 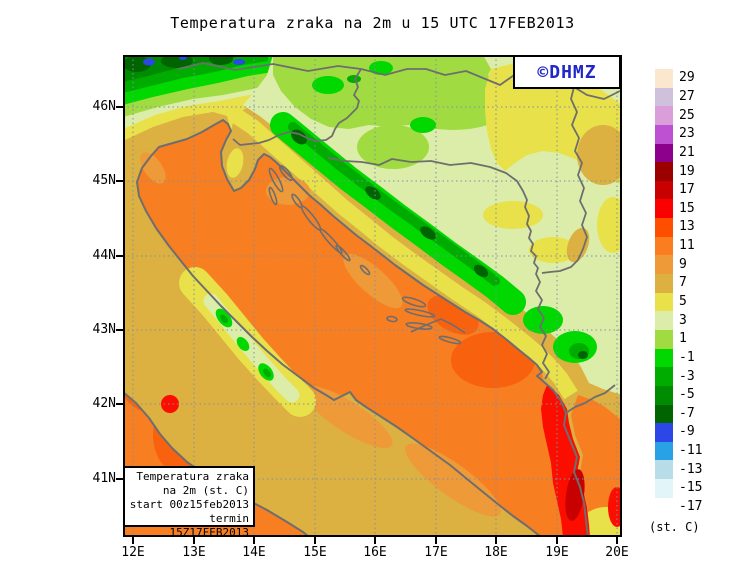 I want to click on misc-patches, so click(x=314, y=228).